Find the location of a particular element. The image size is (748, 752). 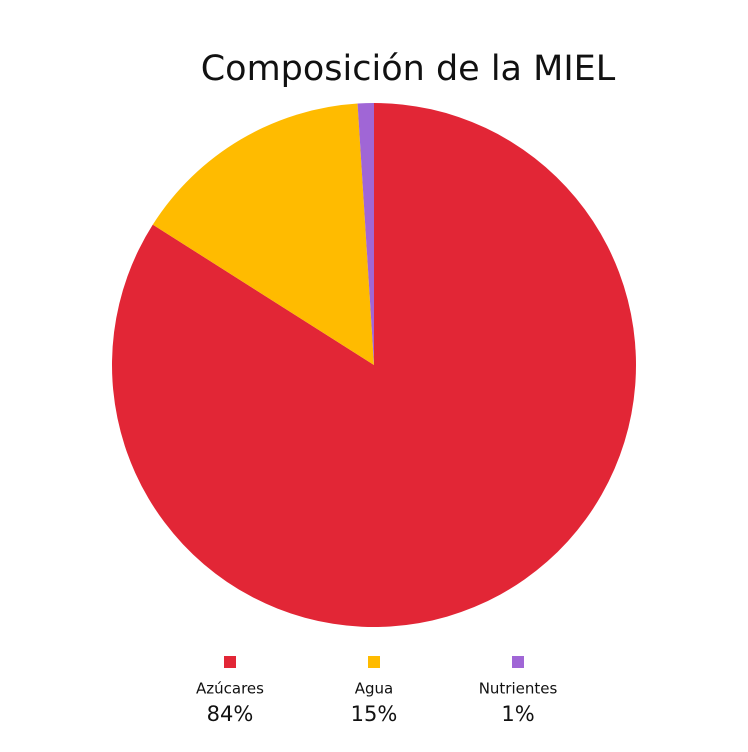

value-label: 84% is located at coordinates (230, 714).